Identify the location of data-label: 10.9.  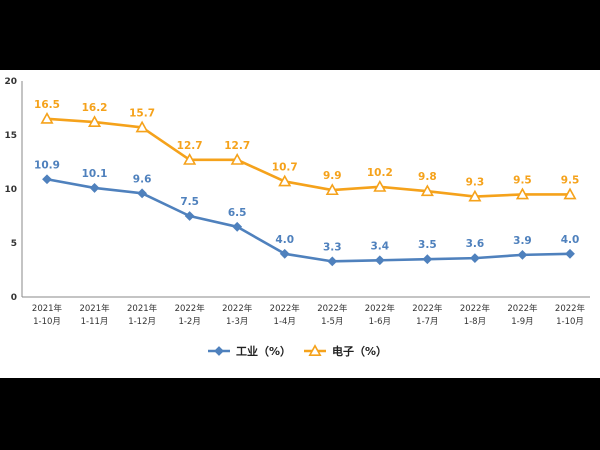
(47, 165).